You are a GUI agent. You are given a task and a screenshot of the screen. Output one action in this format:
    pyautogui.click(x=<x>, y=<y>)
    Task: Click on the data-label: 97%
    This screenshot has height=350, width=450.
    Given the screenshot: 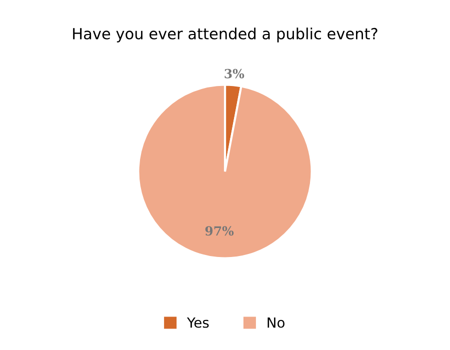 What is the action you would take?
    pyautogui.click(x=219, y=231)
    